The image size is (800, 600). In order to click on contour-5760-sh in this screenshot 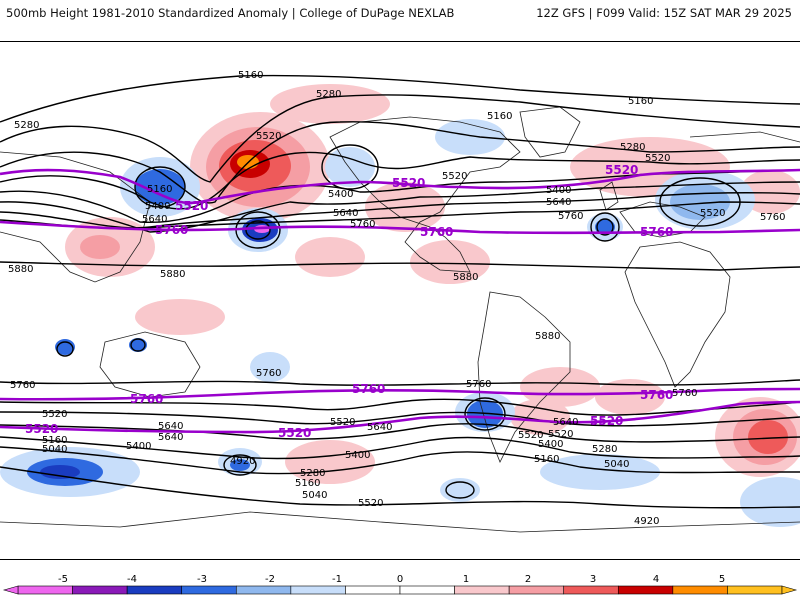, I will do `click(400, 394)`.